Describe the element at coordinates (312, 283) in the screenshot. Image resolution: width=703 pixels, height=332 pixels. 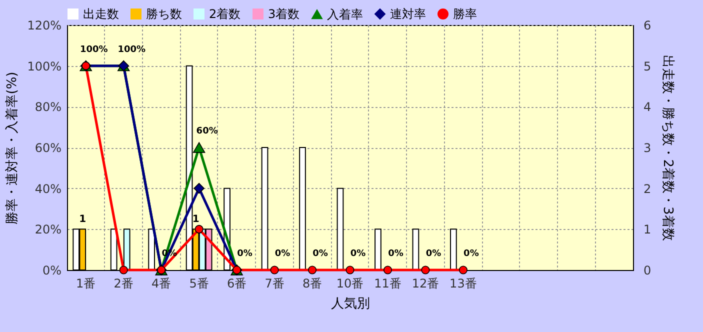
I see `x-tick-label: 8番` at that location.